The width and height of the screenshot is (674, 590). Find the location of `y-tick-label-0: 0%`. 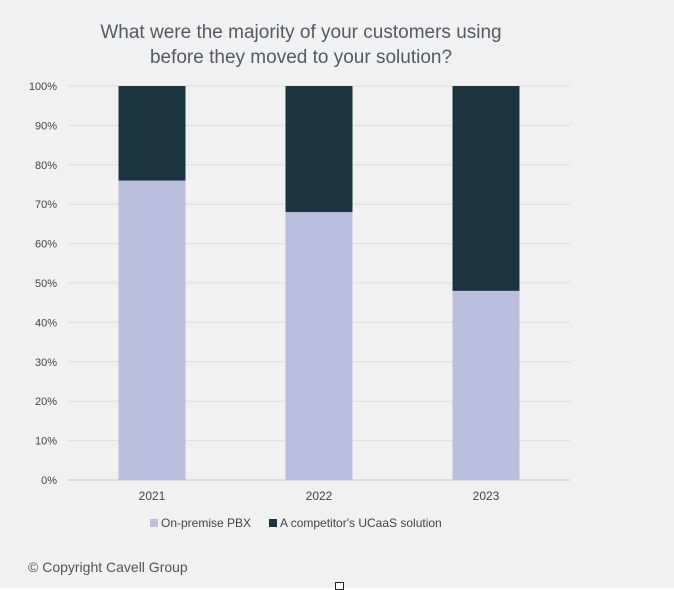

y-tick-label-0: 0% is located at coordinates (49, 481).